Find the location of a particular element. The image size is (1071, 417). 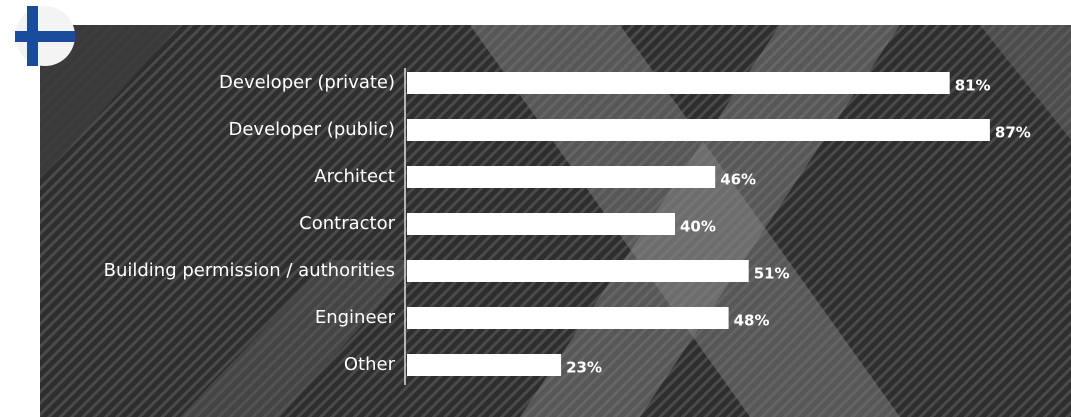

category-label: Contractor is located at coordinates (347, 223).